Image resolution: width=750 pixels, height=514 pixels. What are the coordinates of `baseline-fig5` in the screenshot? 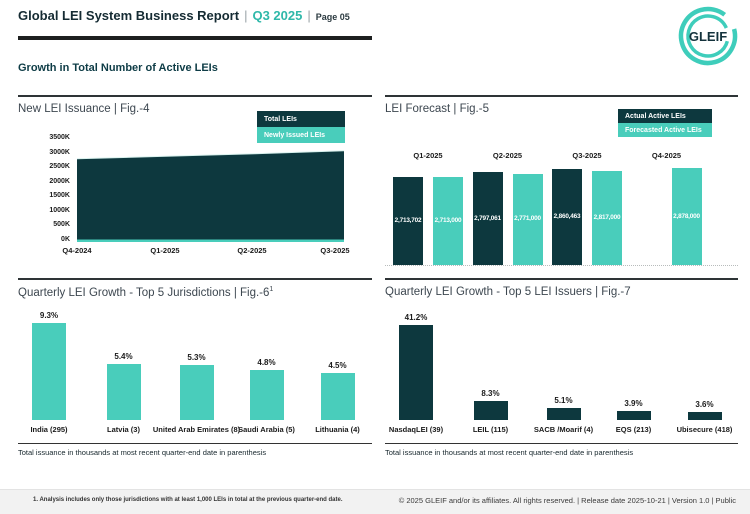 It's located at (561, 265).